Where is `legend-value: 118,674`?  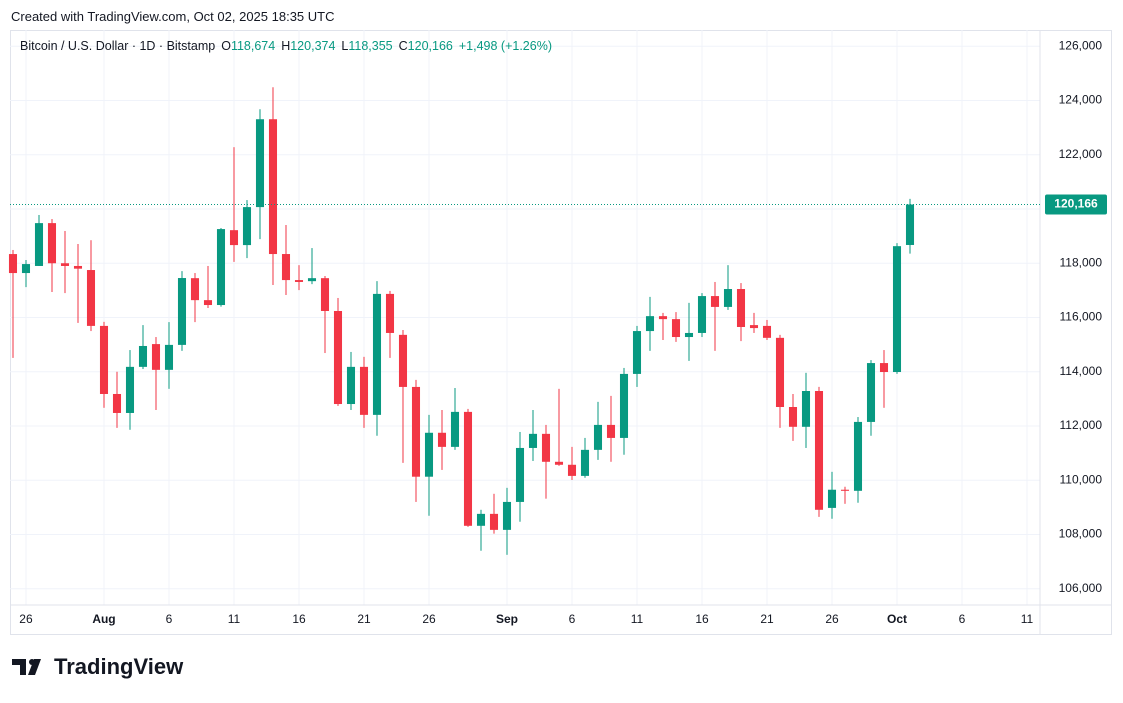 legend-value: 118,674 is located at coordinates (253, 46).